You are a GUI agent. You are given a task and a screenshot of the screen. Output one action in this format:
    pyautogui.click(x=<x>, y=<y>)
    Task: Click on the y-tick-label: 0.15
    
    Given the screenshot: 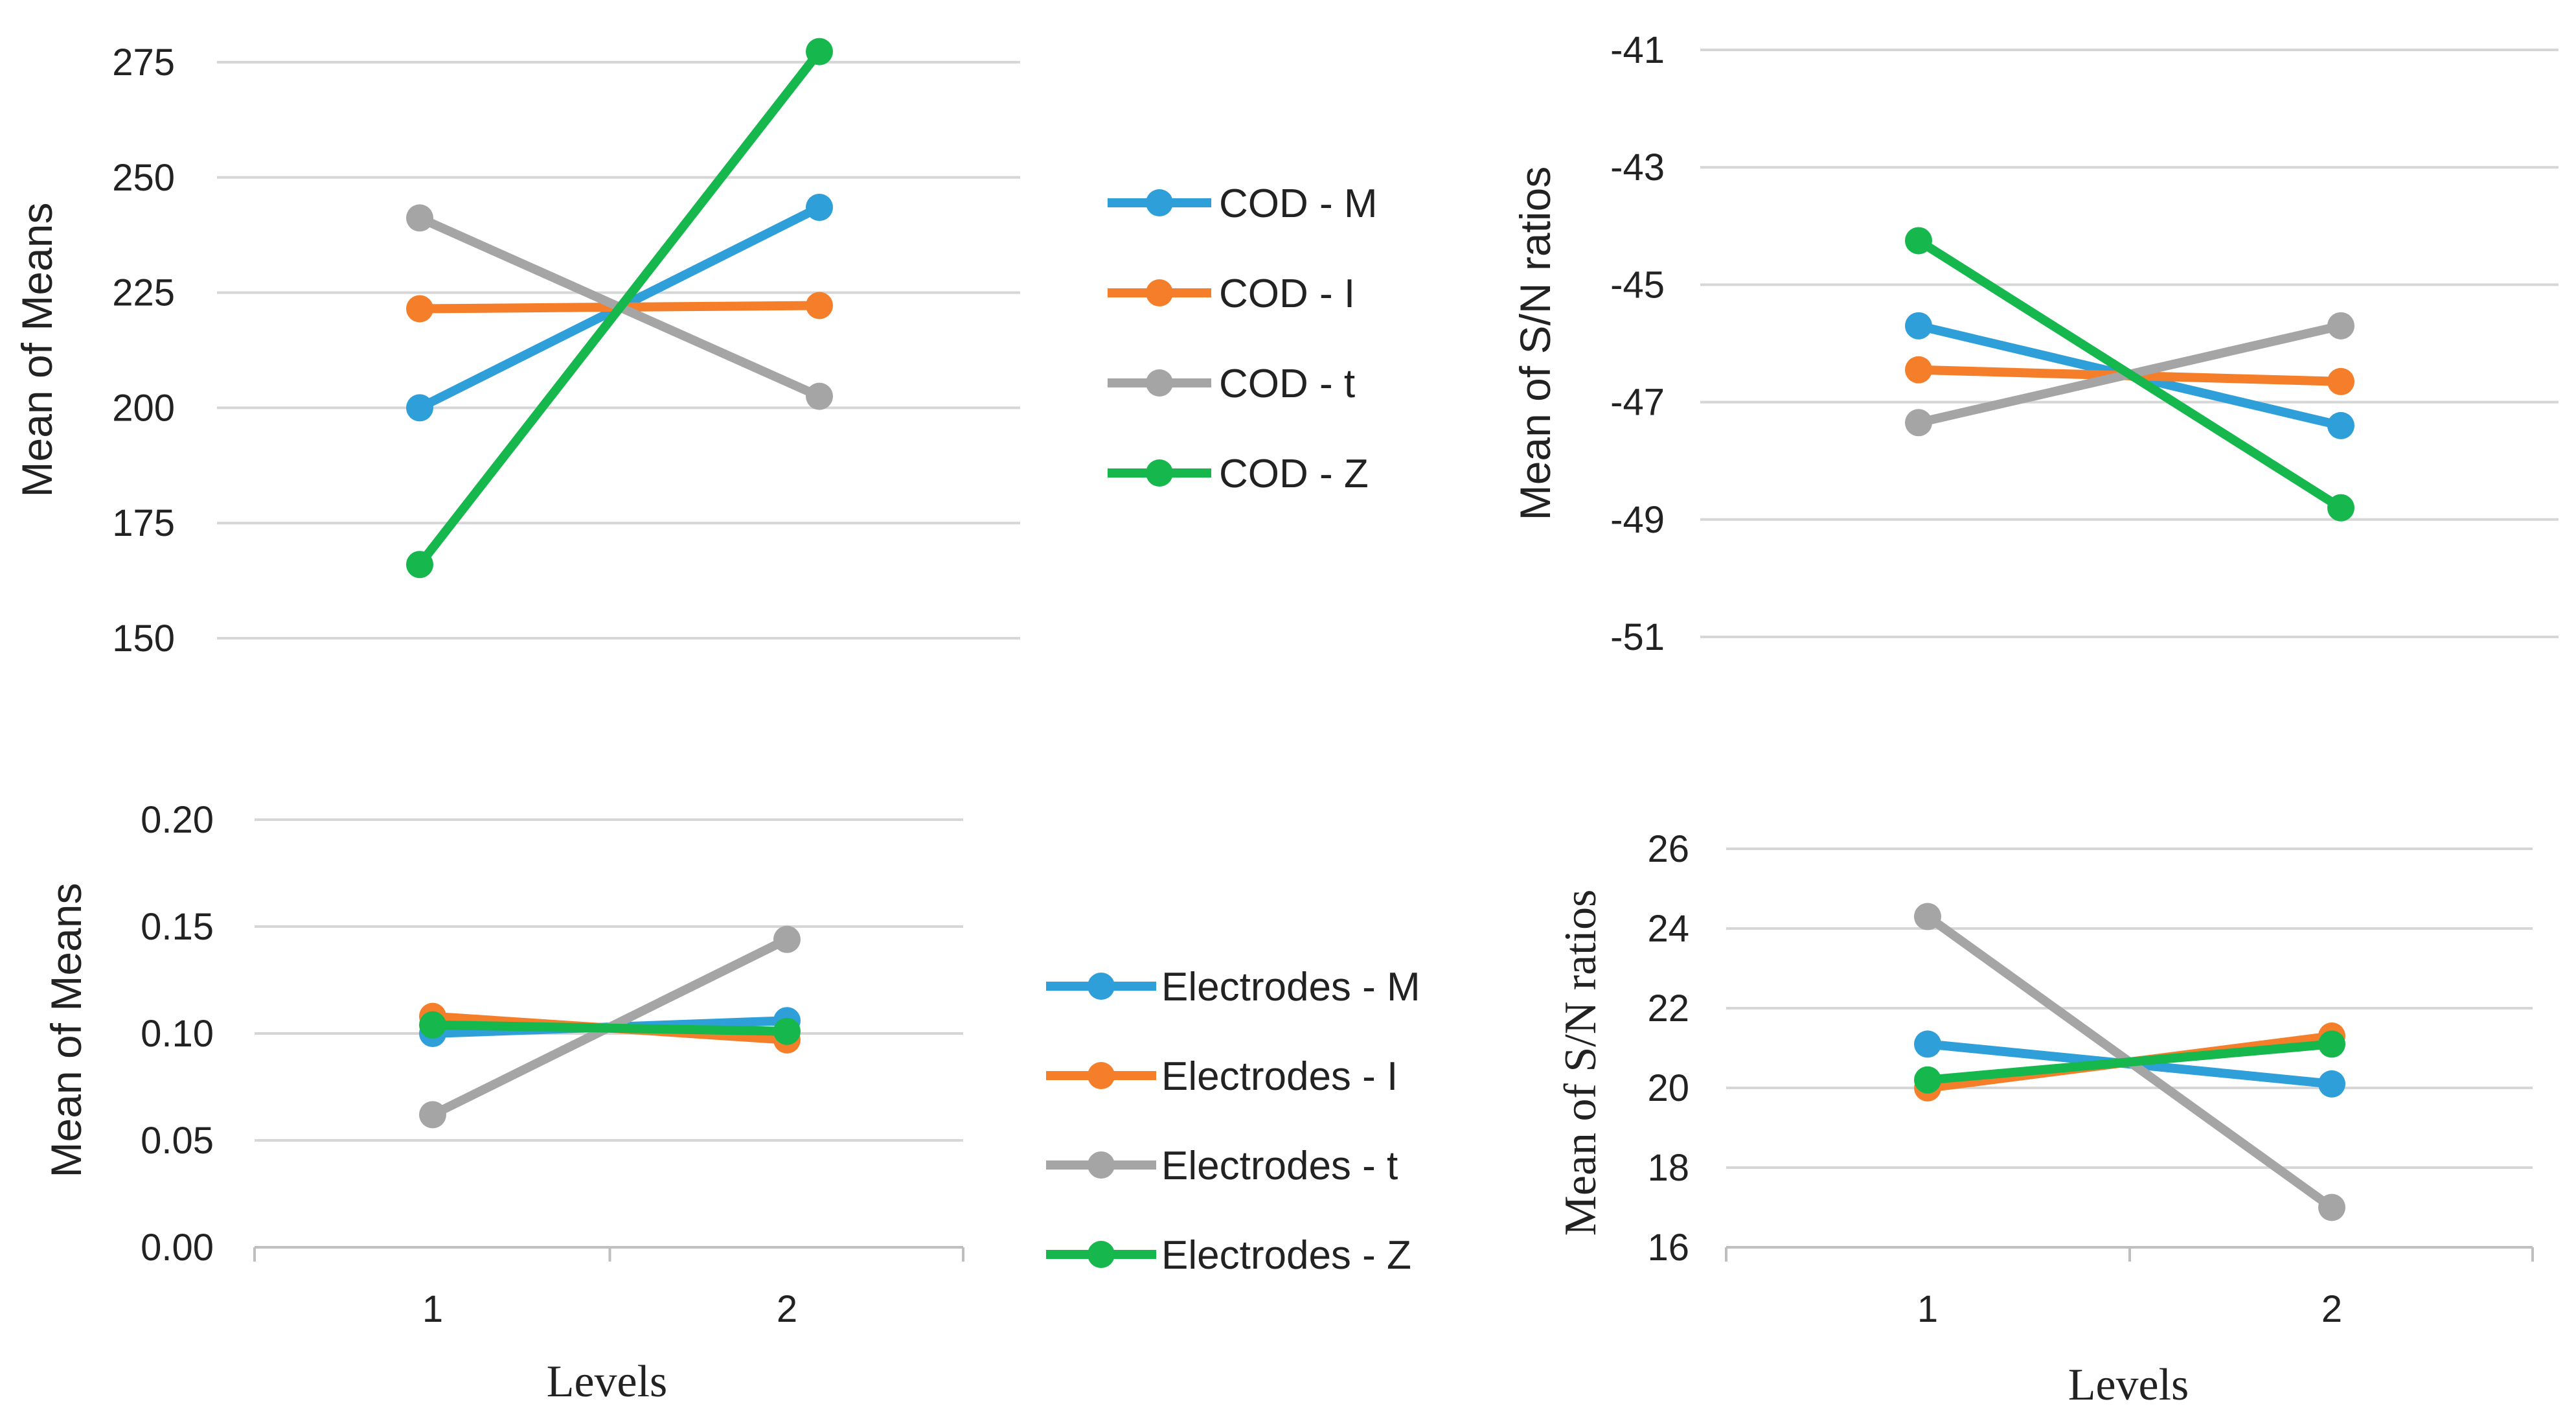 What is the action you would take?
    pyautogui.click(x=178, y=927)
    